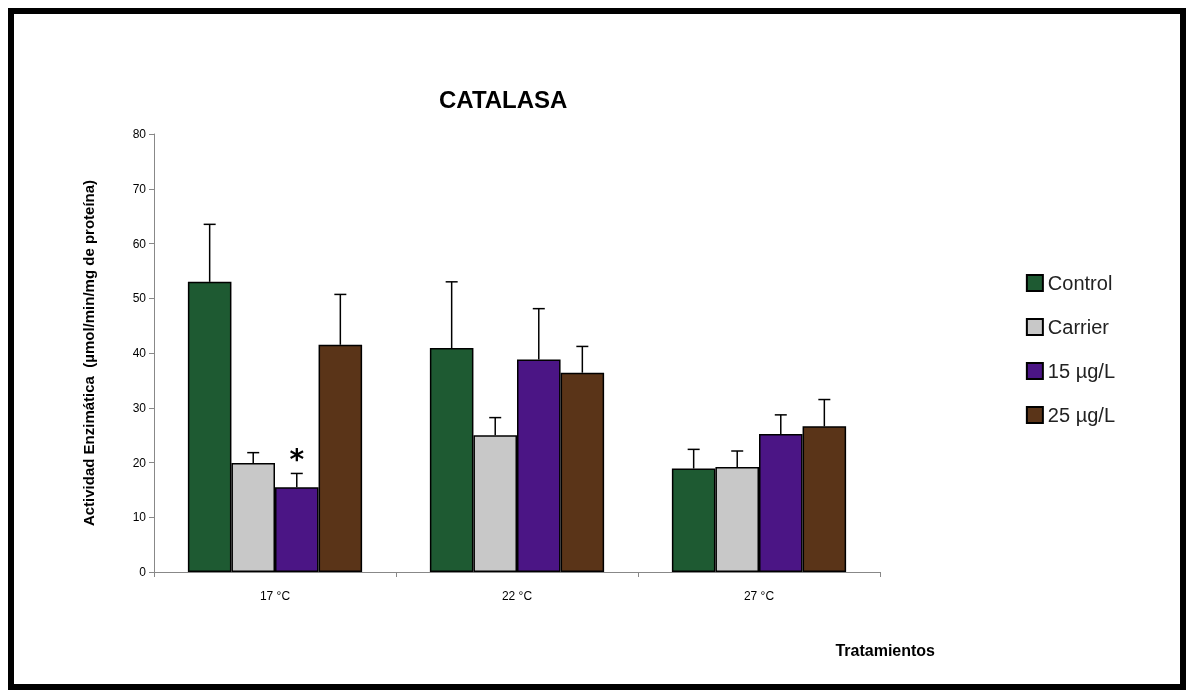 The height and width of the screenshot is (698, 1194). What do you see at coordinates (143, 572) in the screenshot?
I see `y-tick-label: 0` at bounding box center [143, 572].